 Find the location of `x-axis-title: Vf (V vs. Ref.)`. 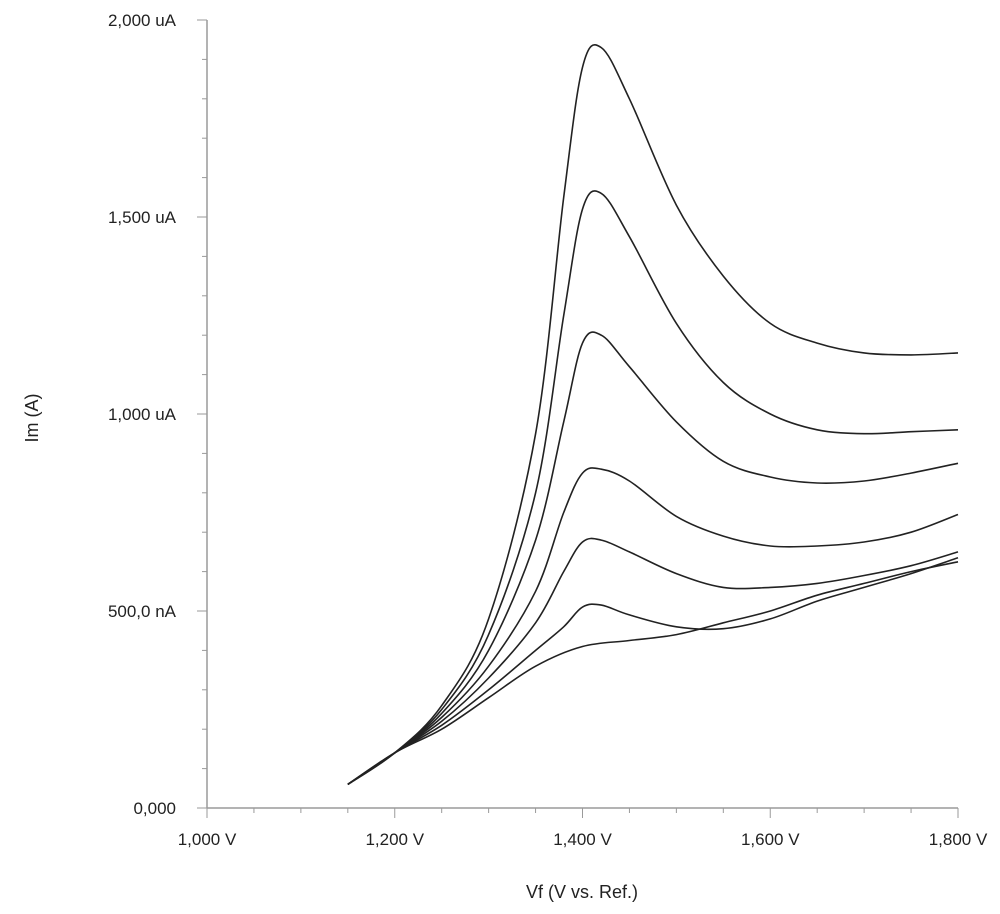

x-axis-title: Vf (V vs. Ref.) is located at coordinates (582, 892).